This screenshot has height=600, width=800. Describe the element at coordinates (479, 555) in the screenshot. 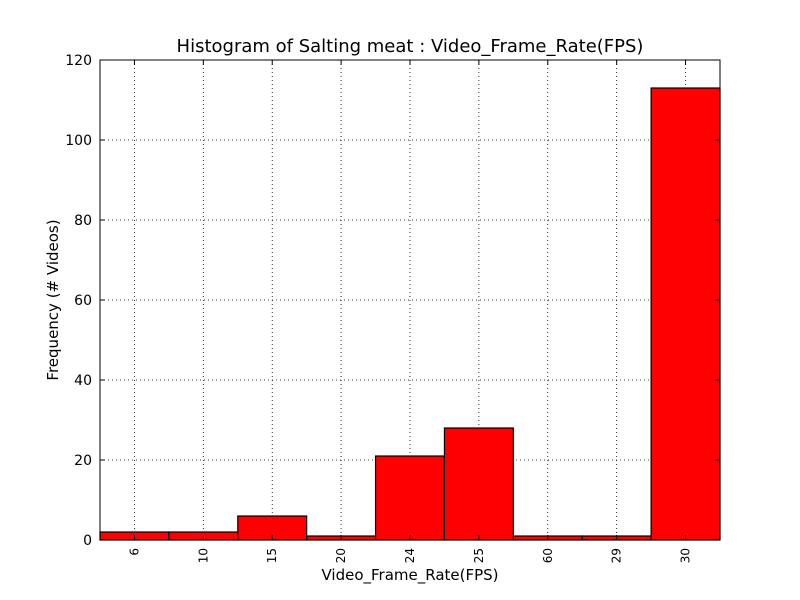

I see `x-tick-label: 25` at that location.